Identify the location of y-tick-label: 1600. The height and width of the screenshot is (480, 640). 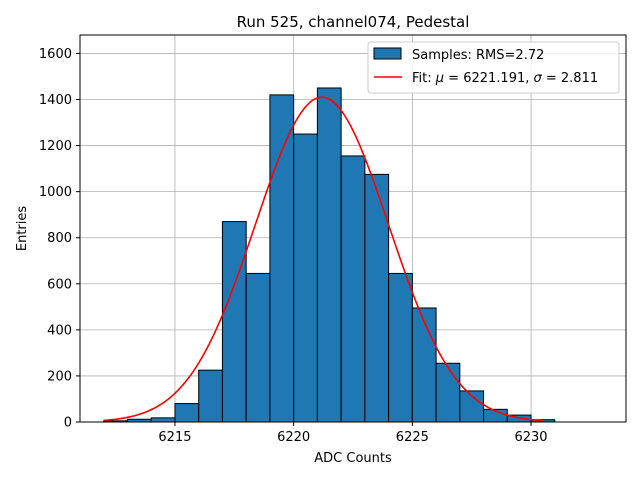
(55, 54).